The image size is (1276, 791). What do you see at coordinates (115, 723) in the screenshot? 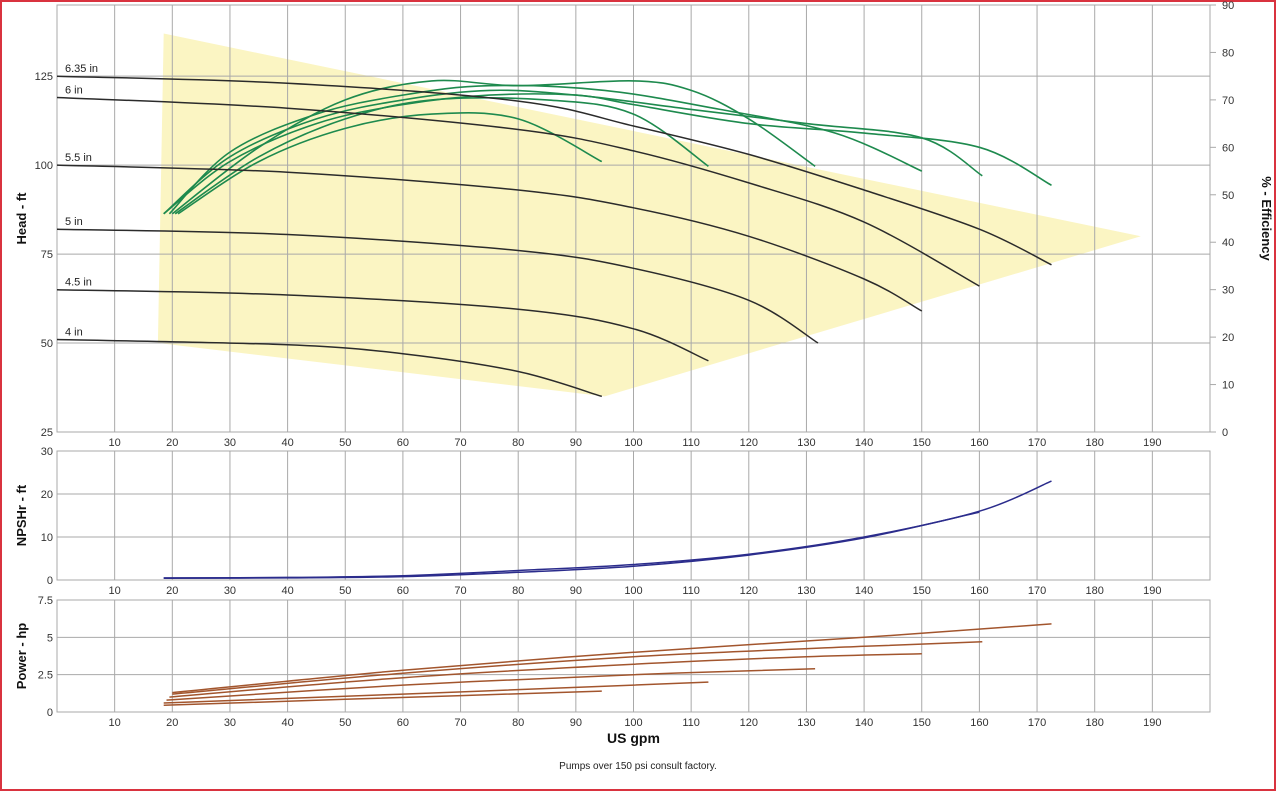
I see `power-x-tick-label: 10` at bounding box center [115, 723].